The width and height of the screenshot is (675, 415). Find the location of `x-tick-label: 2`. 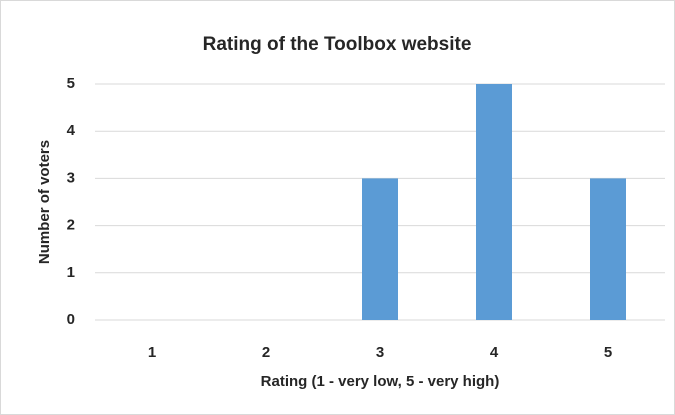

x-tick-label: 2 is located at coordinates (266, 352).